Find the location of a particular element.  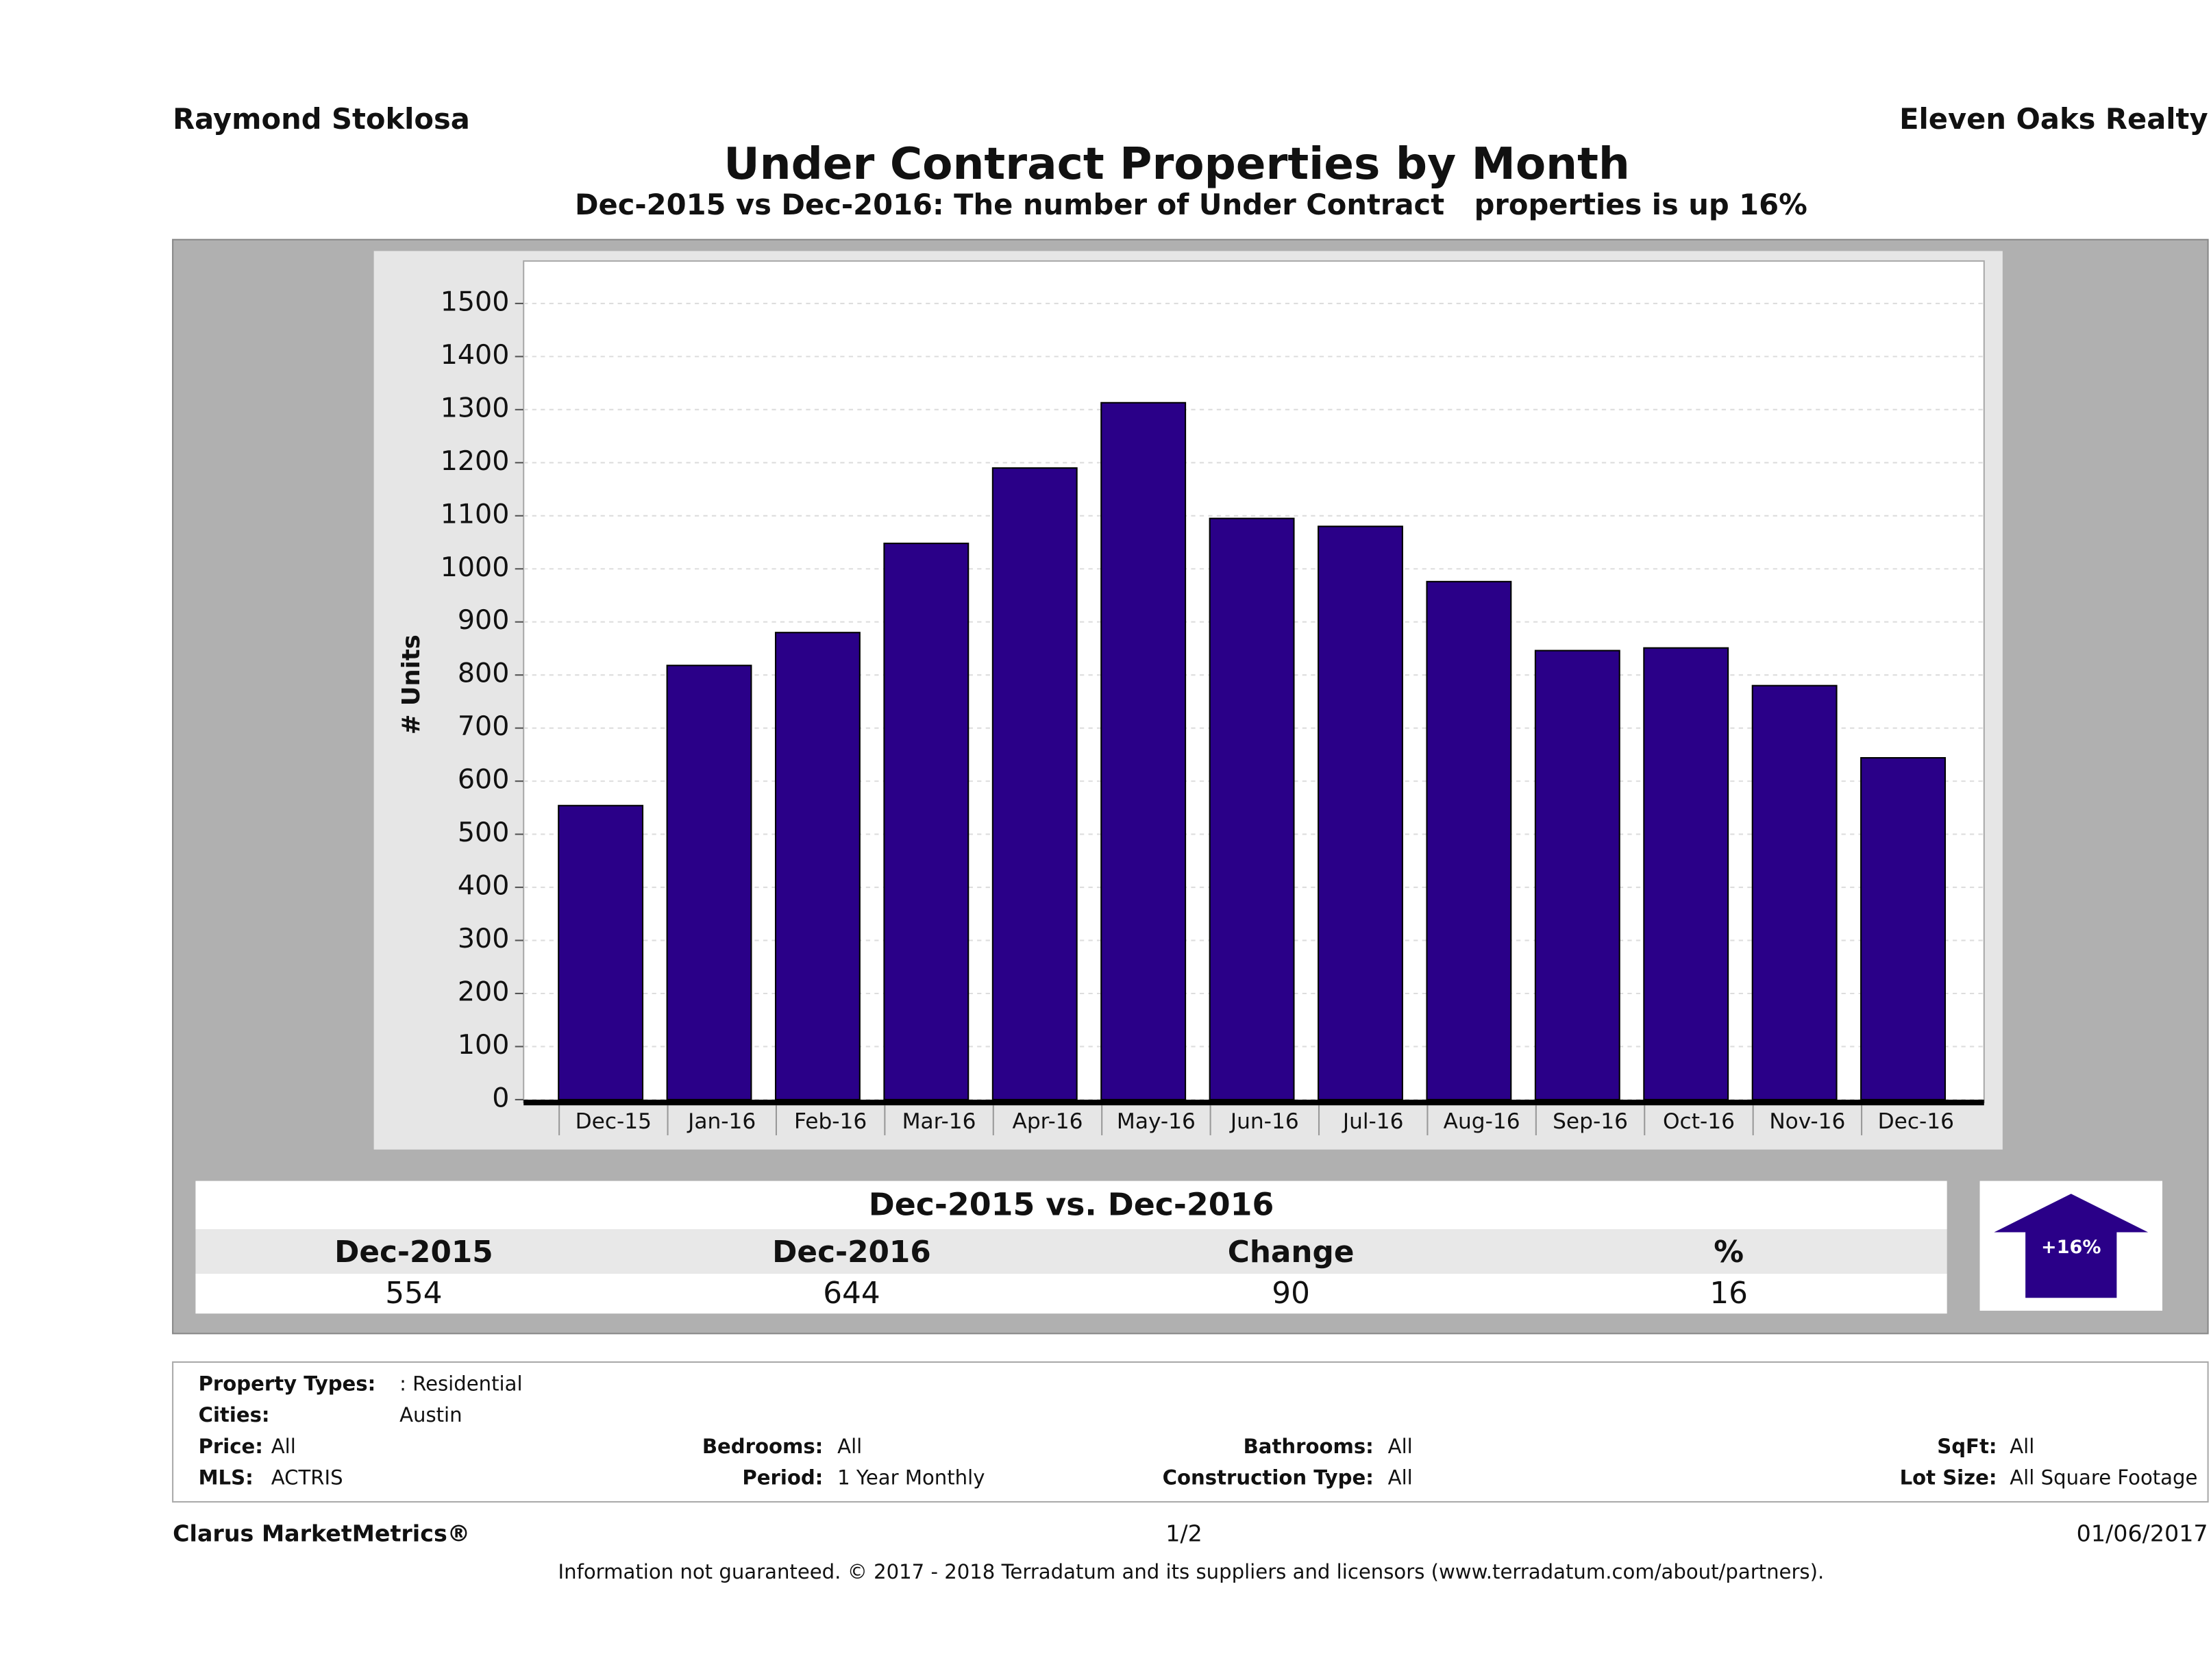

x-tick-label: Jan-16 is located at coordinates (721, 1121).